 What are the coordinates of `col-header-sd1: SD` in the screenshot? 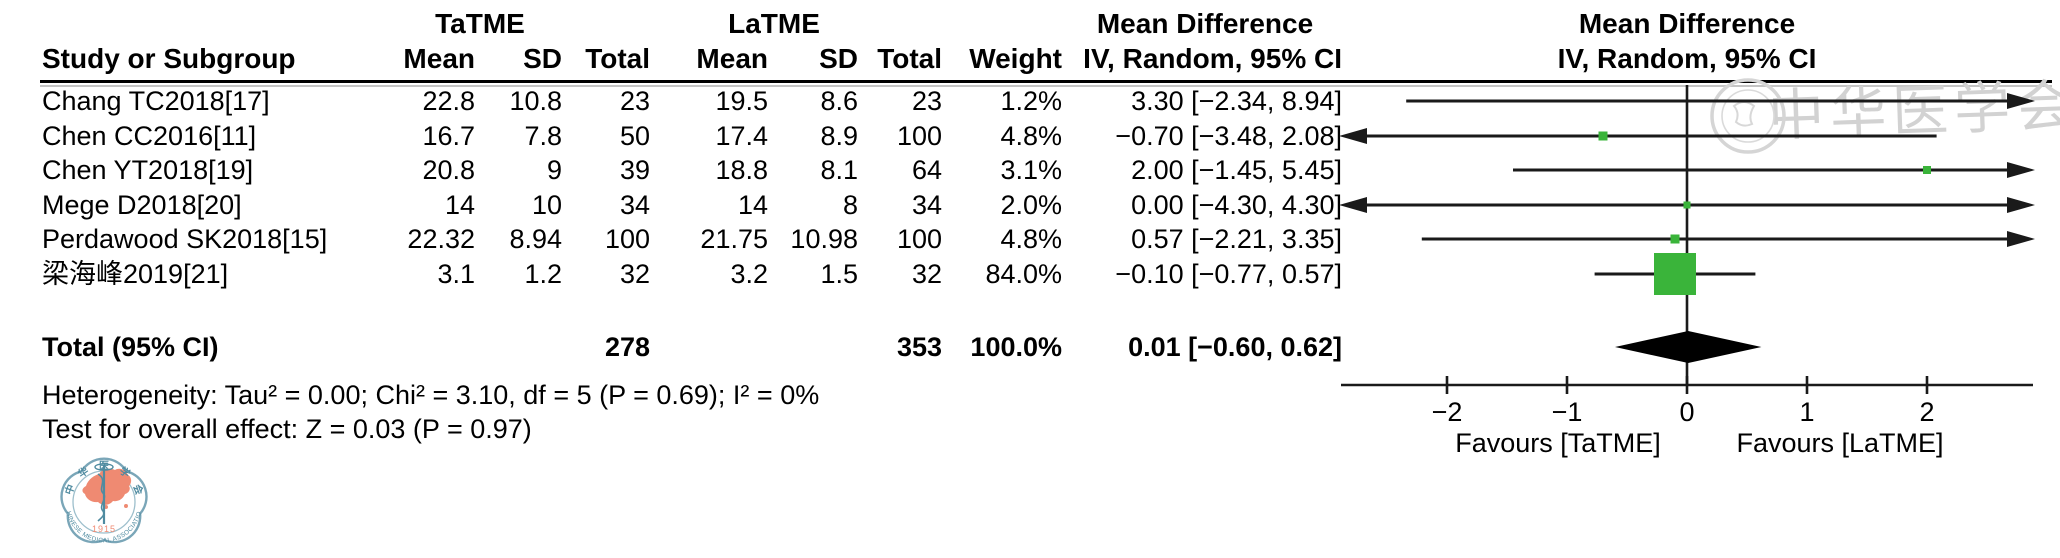 It's located at (542, 58).